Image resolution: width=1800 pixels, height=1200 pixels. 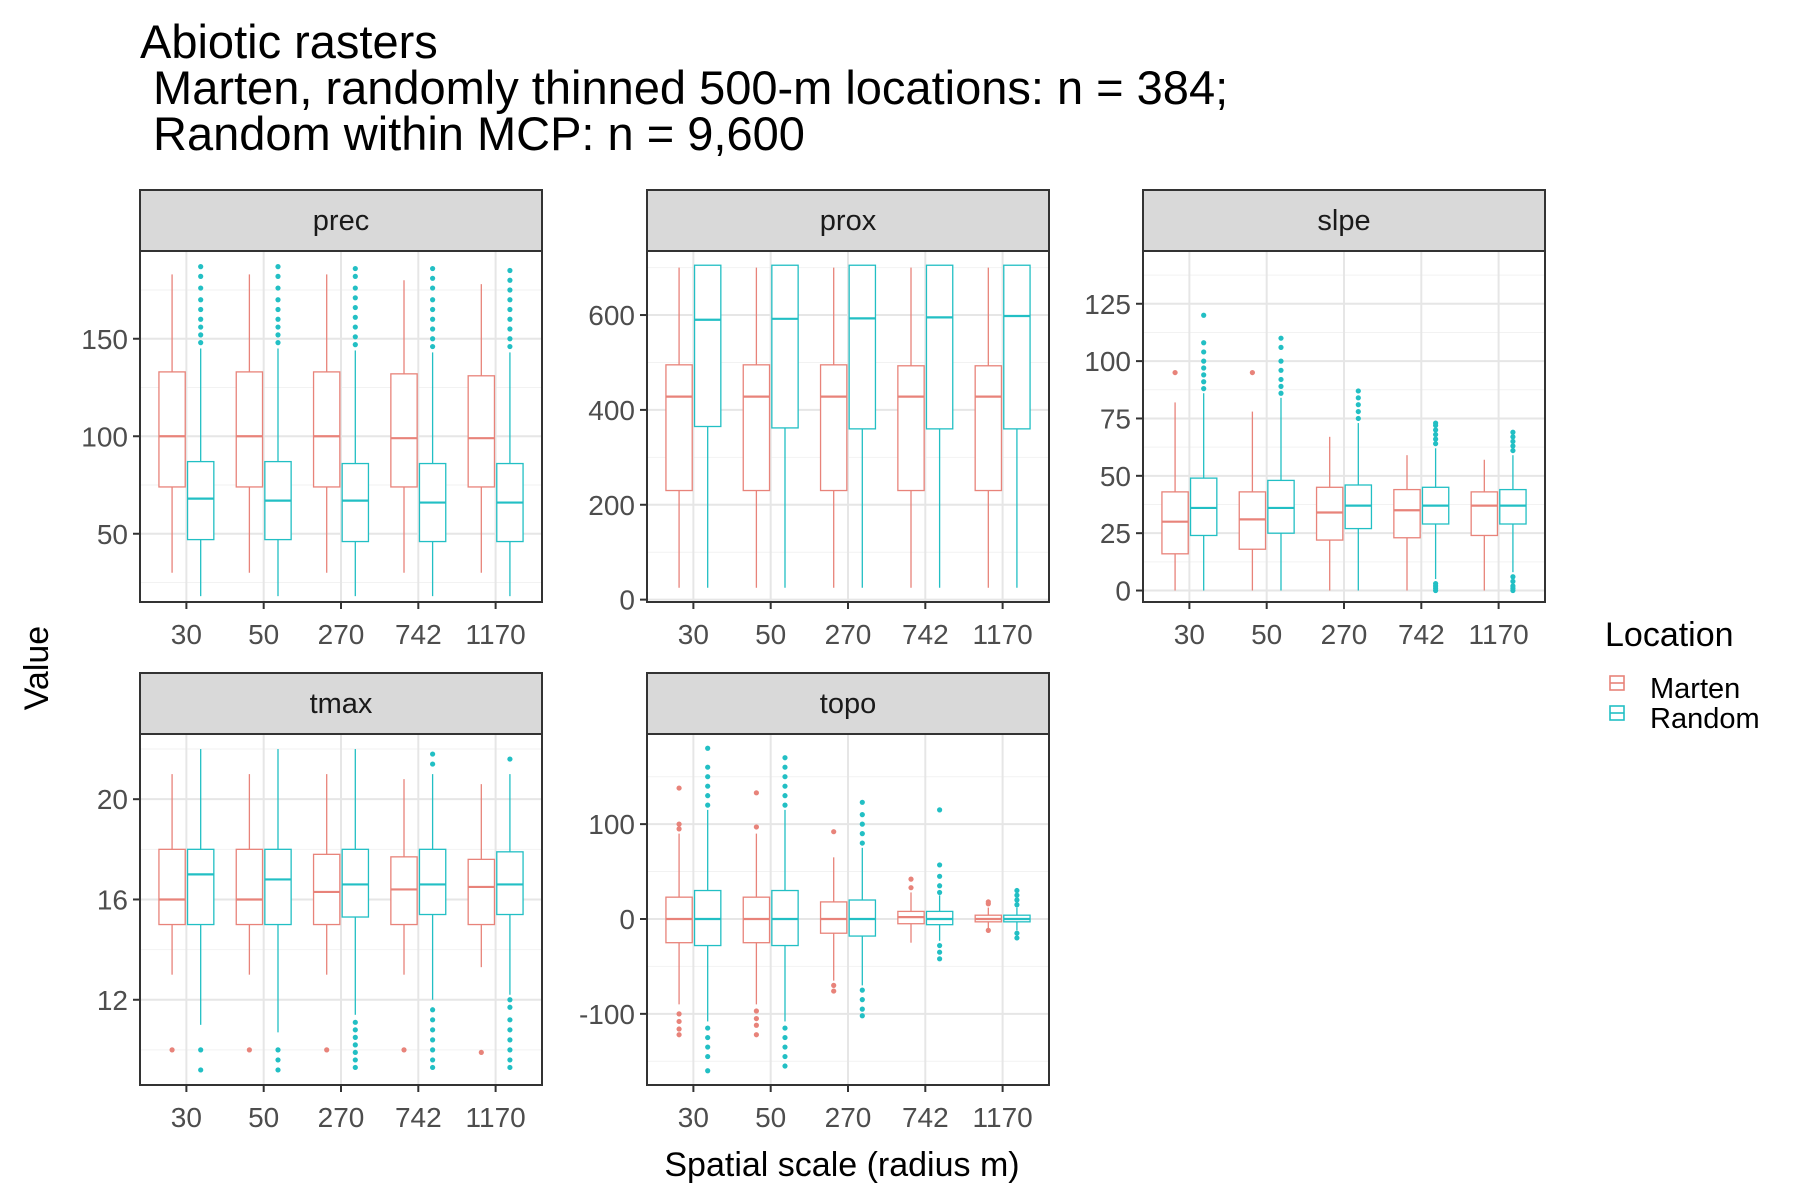 What do you see at coordinates (925, 1117) in the screenshot?
I see `x-tick-label: 742` at bounding box center [925, 1117].